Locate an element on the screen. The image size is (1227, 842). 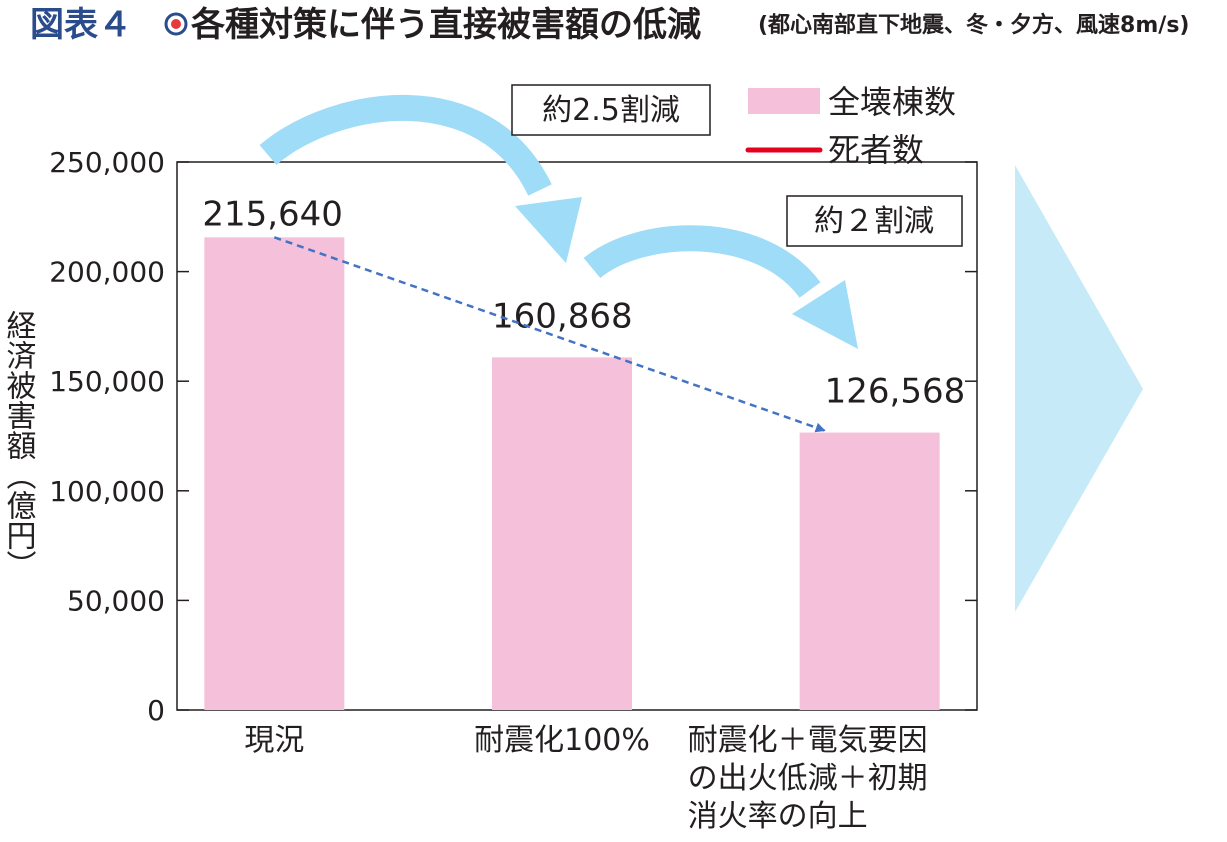
trend-dashed-arrow is located at coordinates (549, 334).